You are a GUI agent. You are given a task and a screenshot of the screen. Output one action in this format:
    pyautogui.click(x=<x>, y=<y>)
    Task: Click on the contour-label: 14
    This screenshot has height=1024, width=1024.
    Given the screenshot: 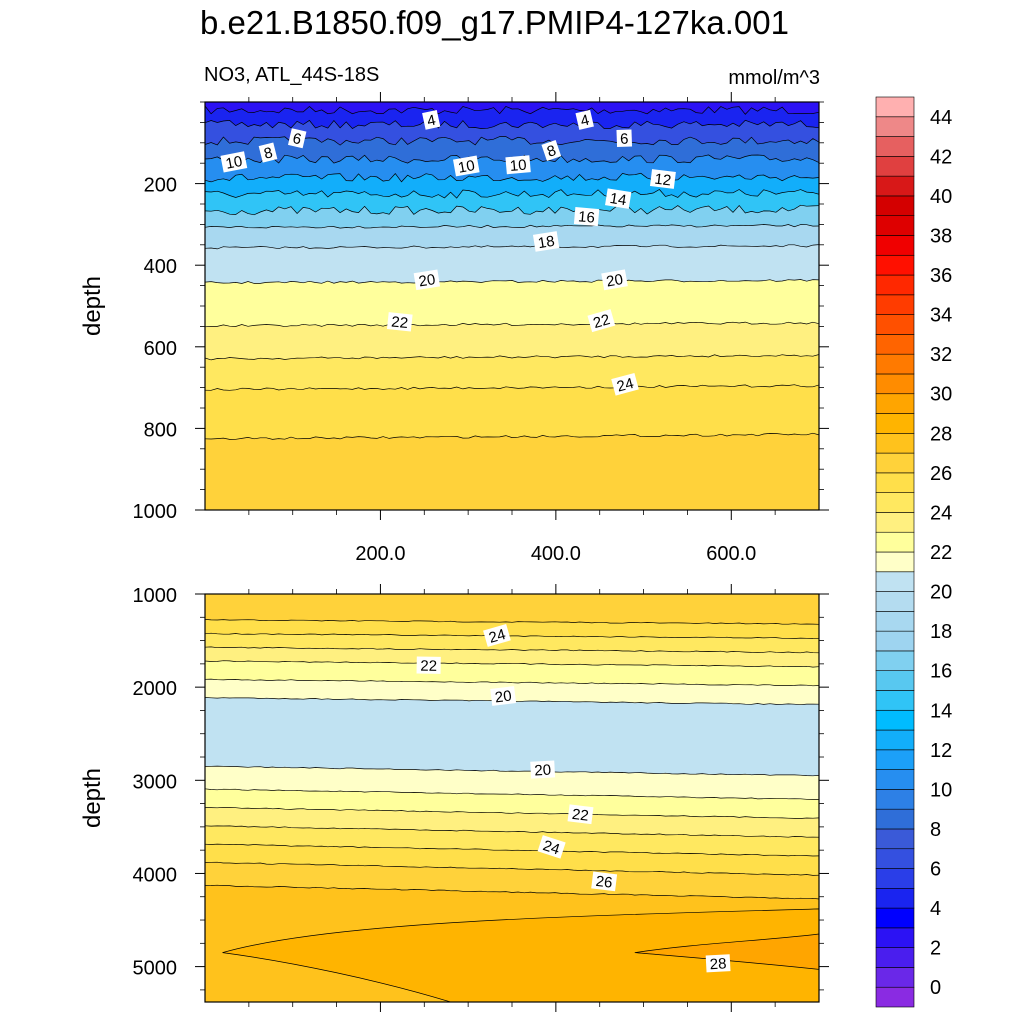 What is the action you would take?
    pyautogui.click(x=618, y=198)
    